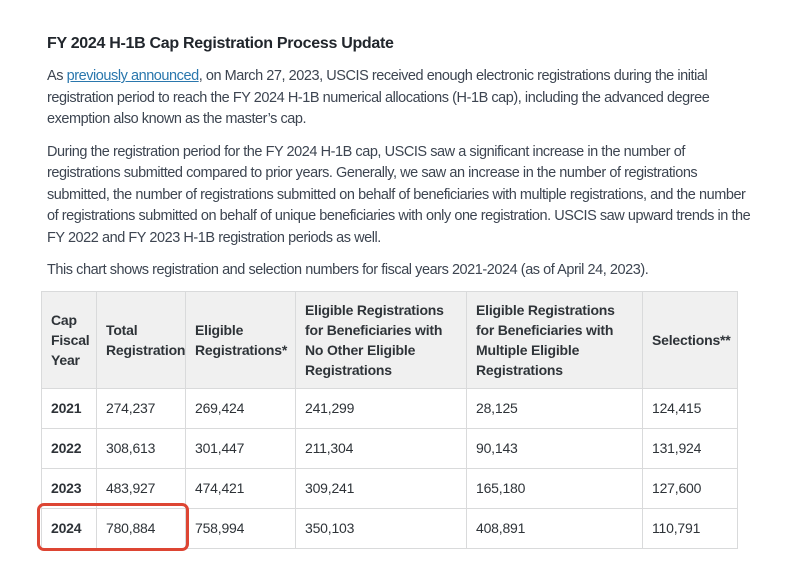 This screenshot has width=794, height=574. I want to click on value-cell: 780,884, so click(141, 528).